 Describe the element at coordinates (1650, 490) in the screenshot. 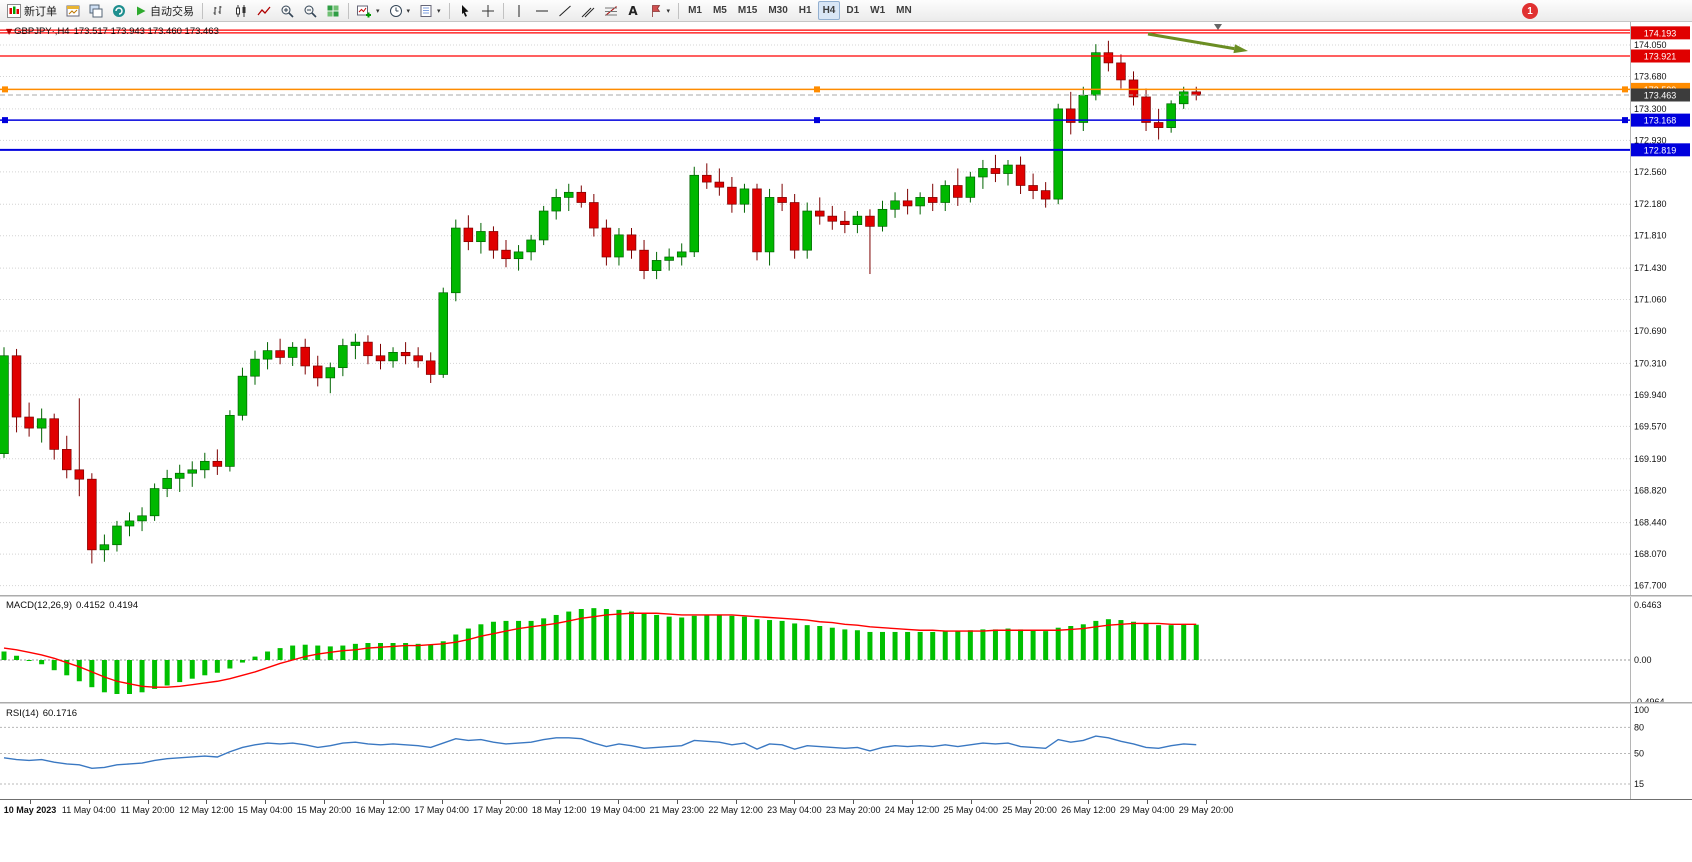

I see `svg-text: 168.820` at that location.